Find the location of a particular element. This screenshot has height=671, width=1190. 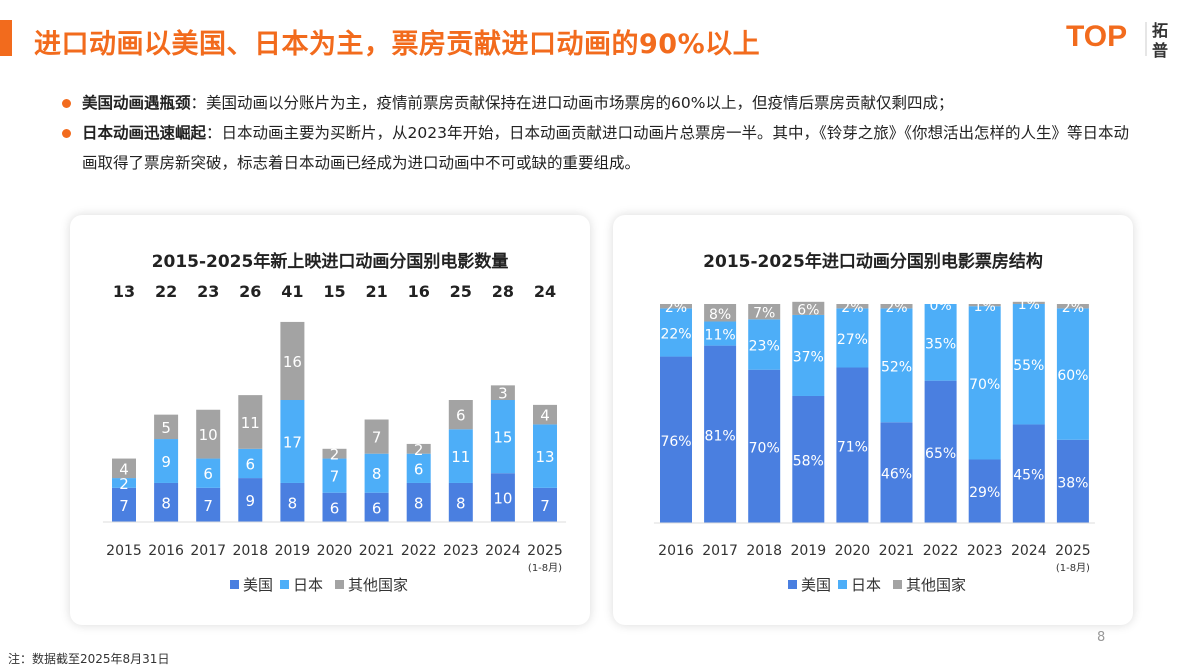

legend-label: 美国 is located at coordinates (816, 585).